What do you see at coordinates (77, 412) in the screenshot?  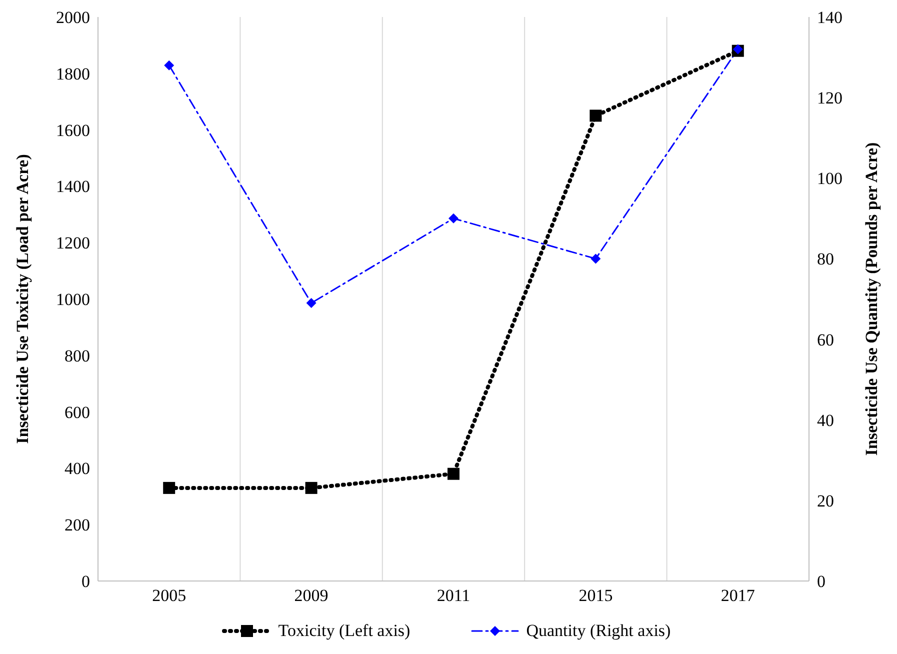 I see `y-tick-label: 600` at bounding box center [77, 412].